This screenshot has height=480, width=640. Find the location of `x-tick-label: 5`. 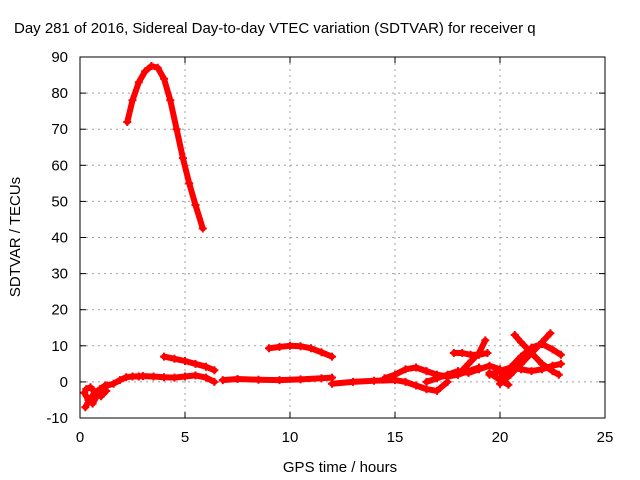

x-tick-label: 5 is located at coordinates (185, 437).